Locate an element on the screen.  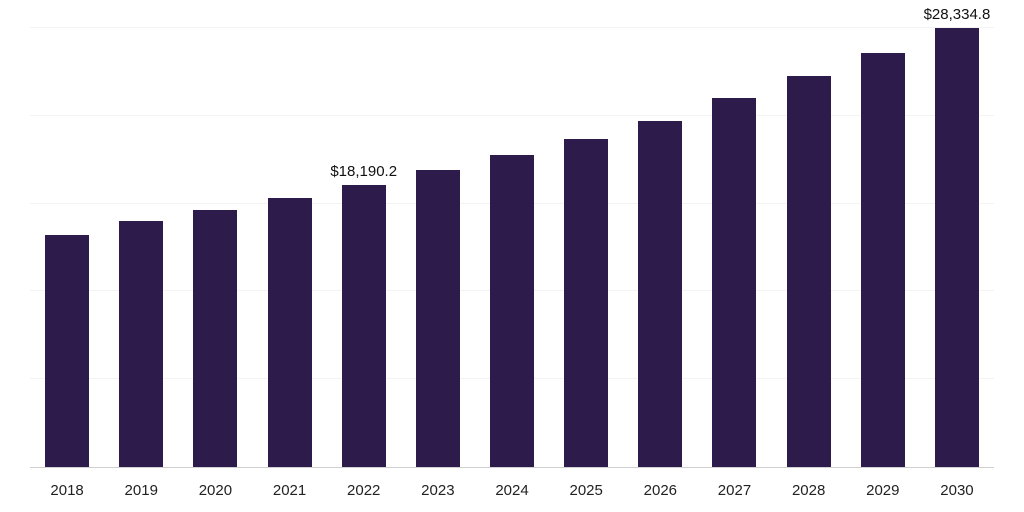
bar-2023 is located at coordinates (437, 318).